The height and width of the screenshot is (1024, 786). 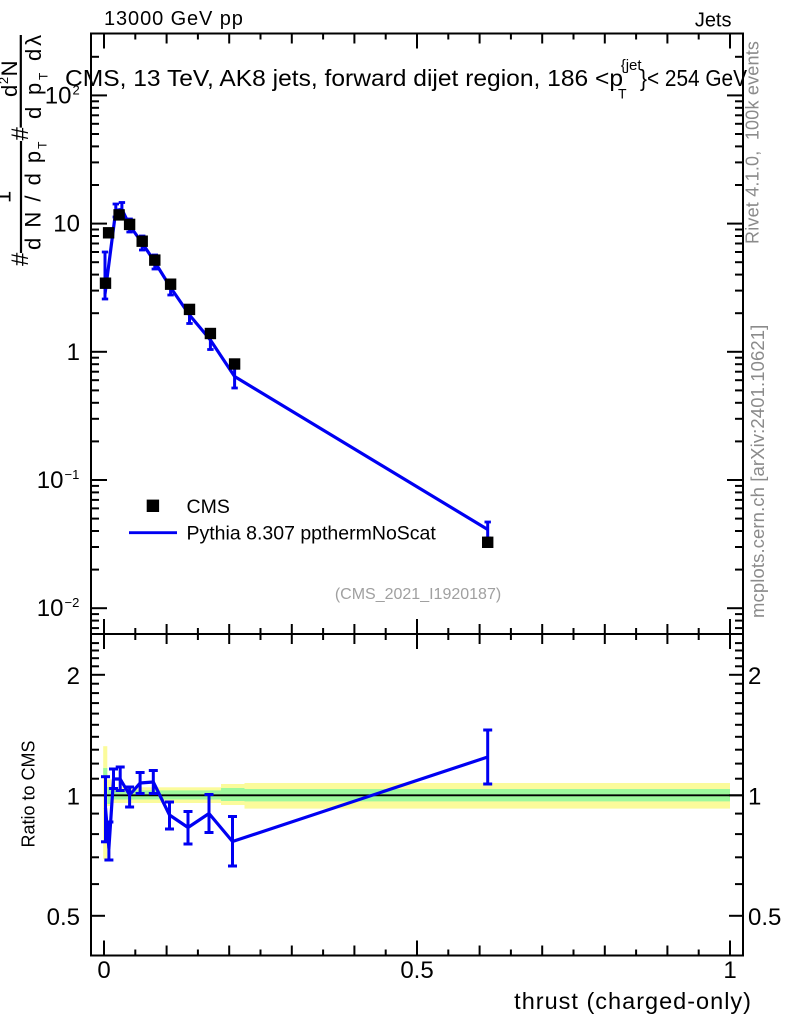 What do you see at coordinates (174, 19) in the screenshot?
I see `svg-text: 13000 GeV pp` at bounding box center [174, 19].